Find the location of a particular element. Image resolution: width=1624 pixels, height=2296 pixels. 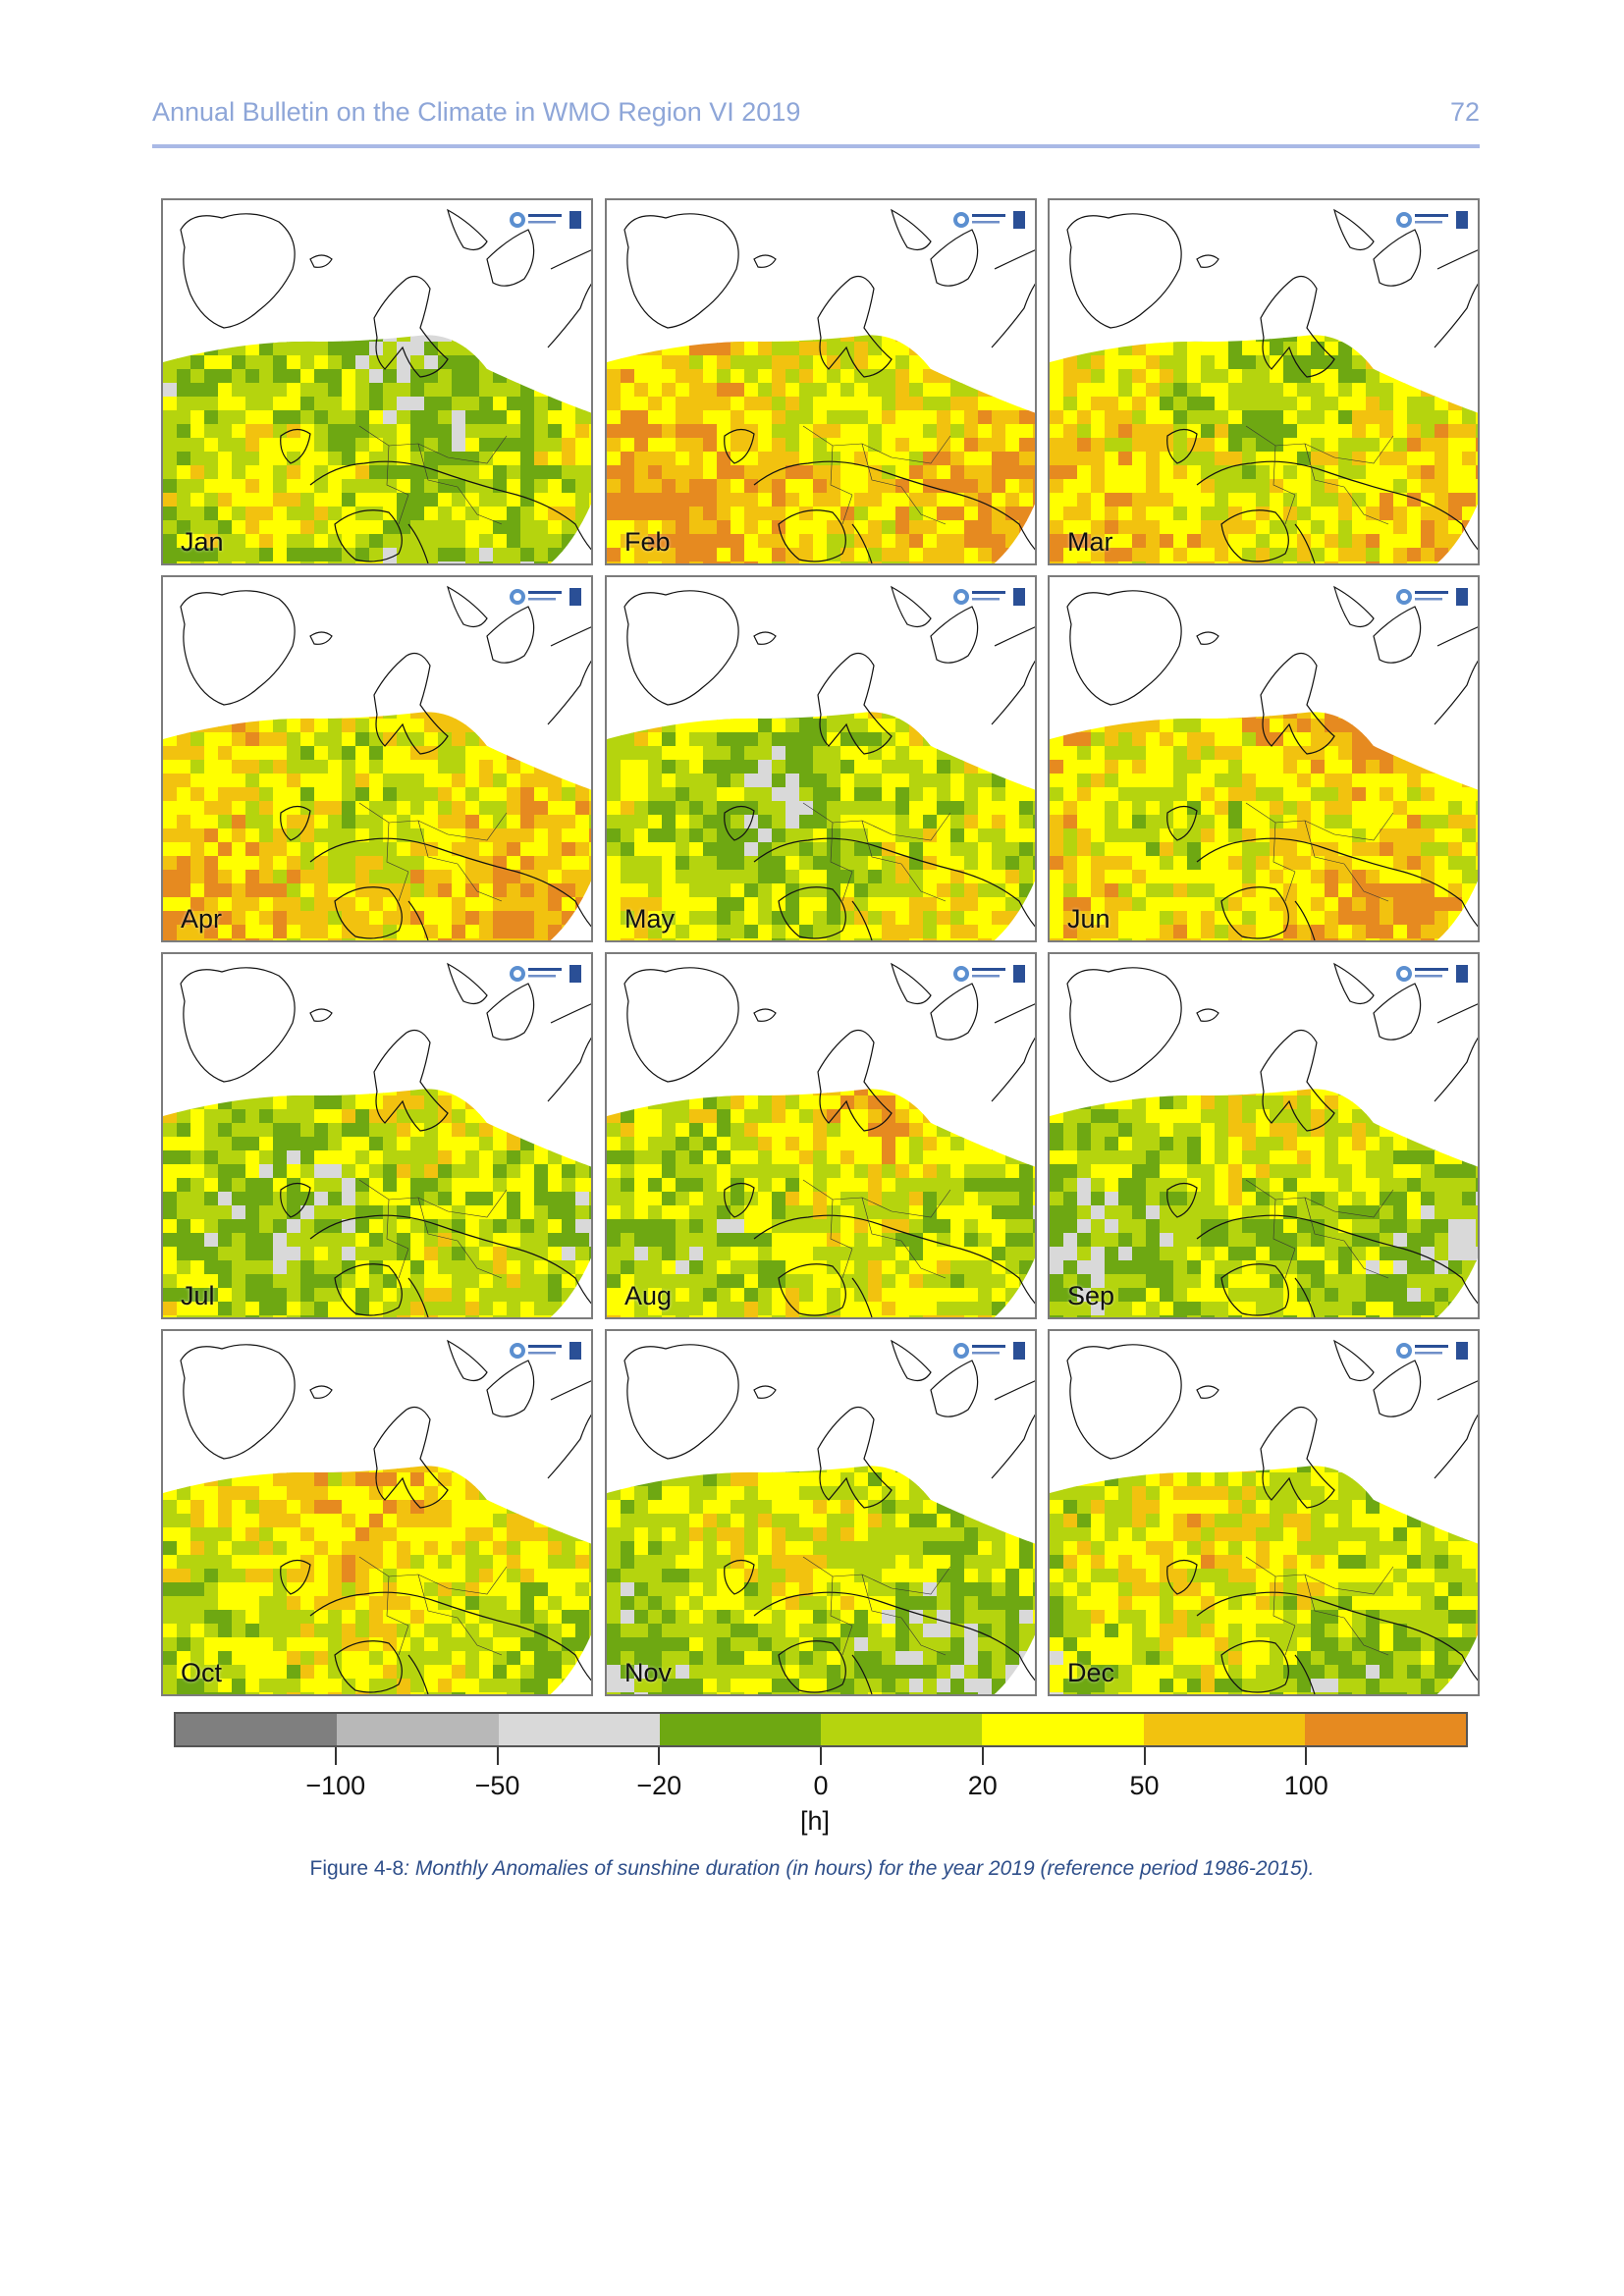

month-label: Mar is located at coordinates (1090, 542).